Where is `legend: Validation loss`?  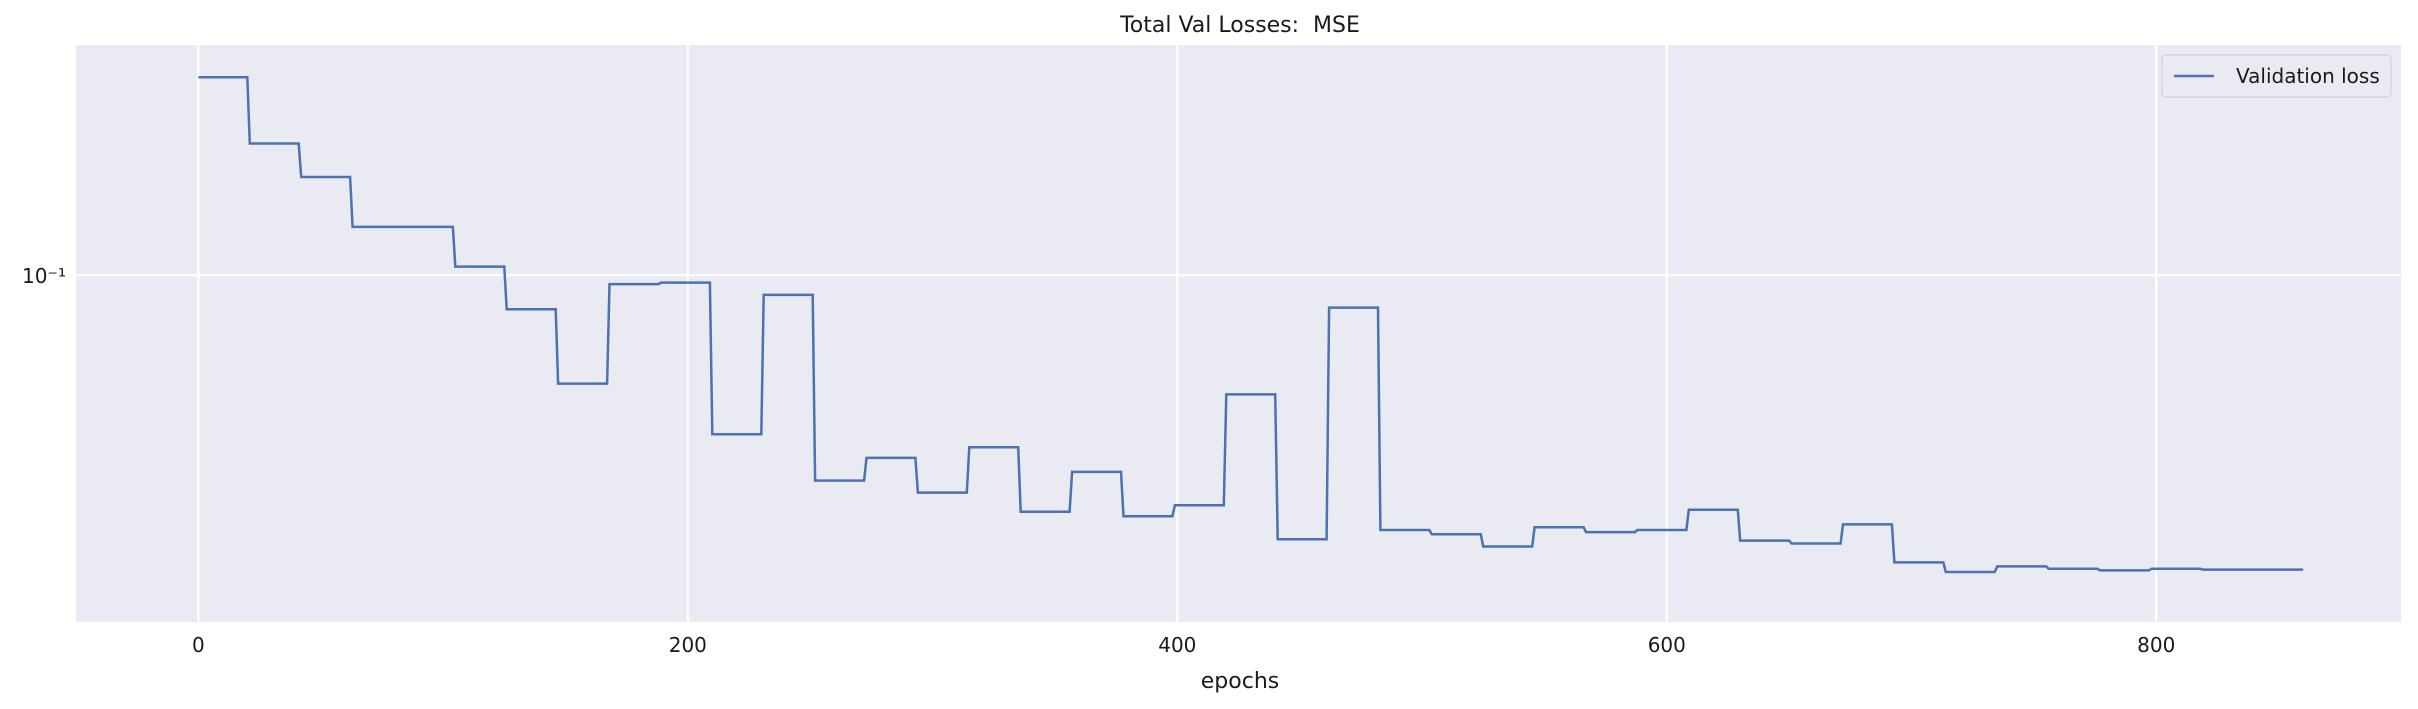
legend: Validation loss is located at coordinates (2276, 76).